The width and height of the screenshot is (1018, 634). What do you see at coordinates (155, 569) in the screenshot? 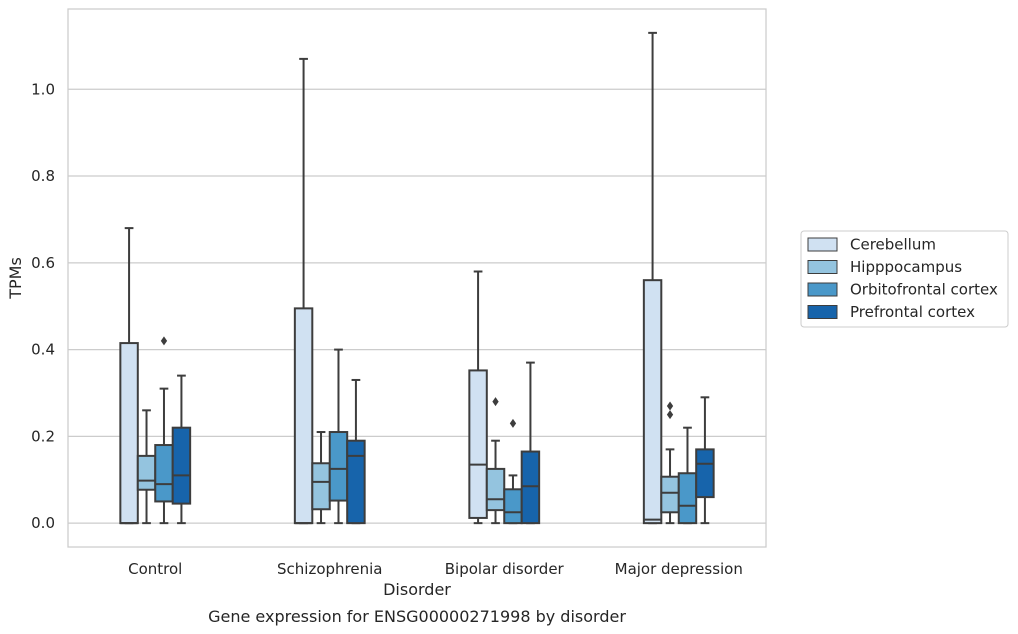
I see `x-tick-label: Control` at bounding box center [155, 569].